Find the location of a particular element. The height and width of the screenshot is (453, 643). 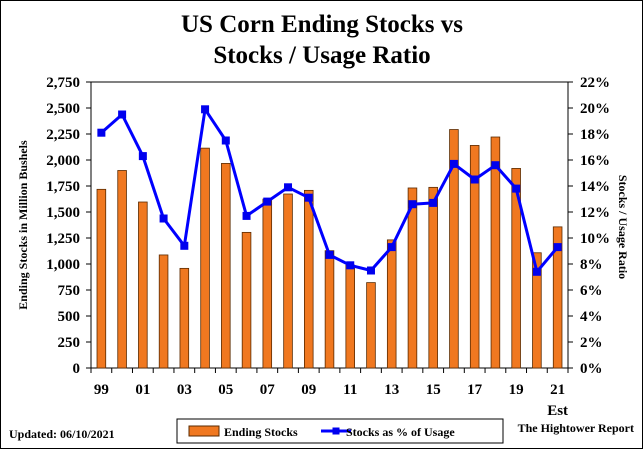

legend-label-ending-stocks: Ending Stocks is located at coordinates (261, 432).